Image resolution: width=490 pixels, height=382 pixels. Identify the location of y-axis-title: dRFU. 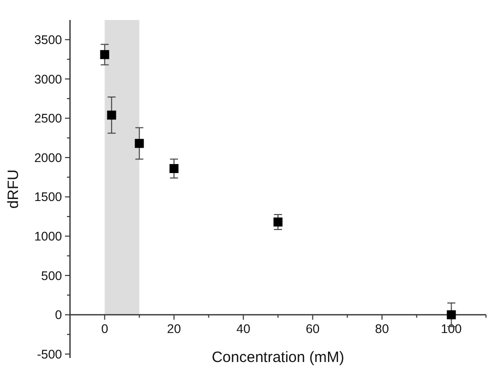
(13, 189).